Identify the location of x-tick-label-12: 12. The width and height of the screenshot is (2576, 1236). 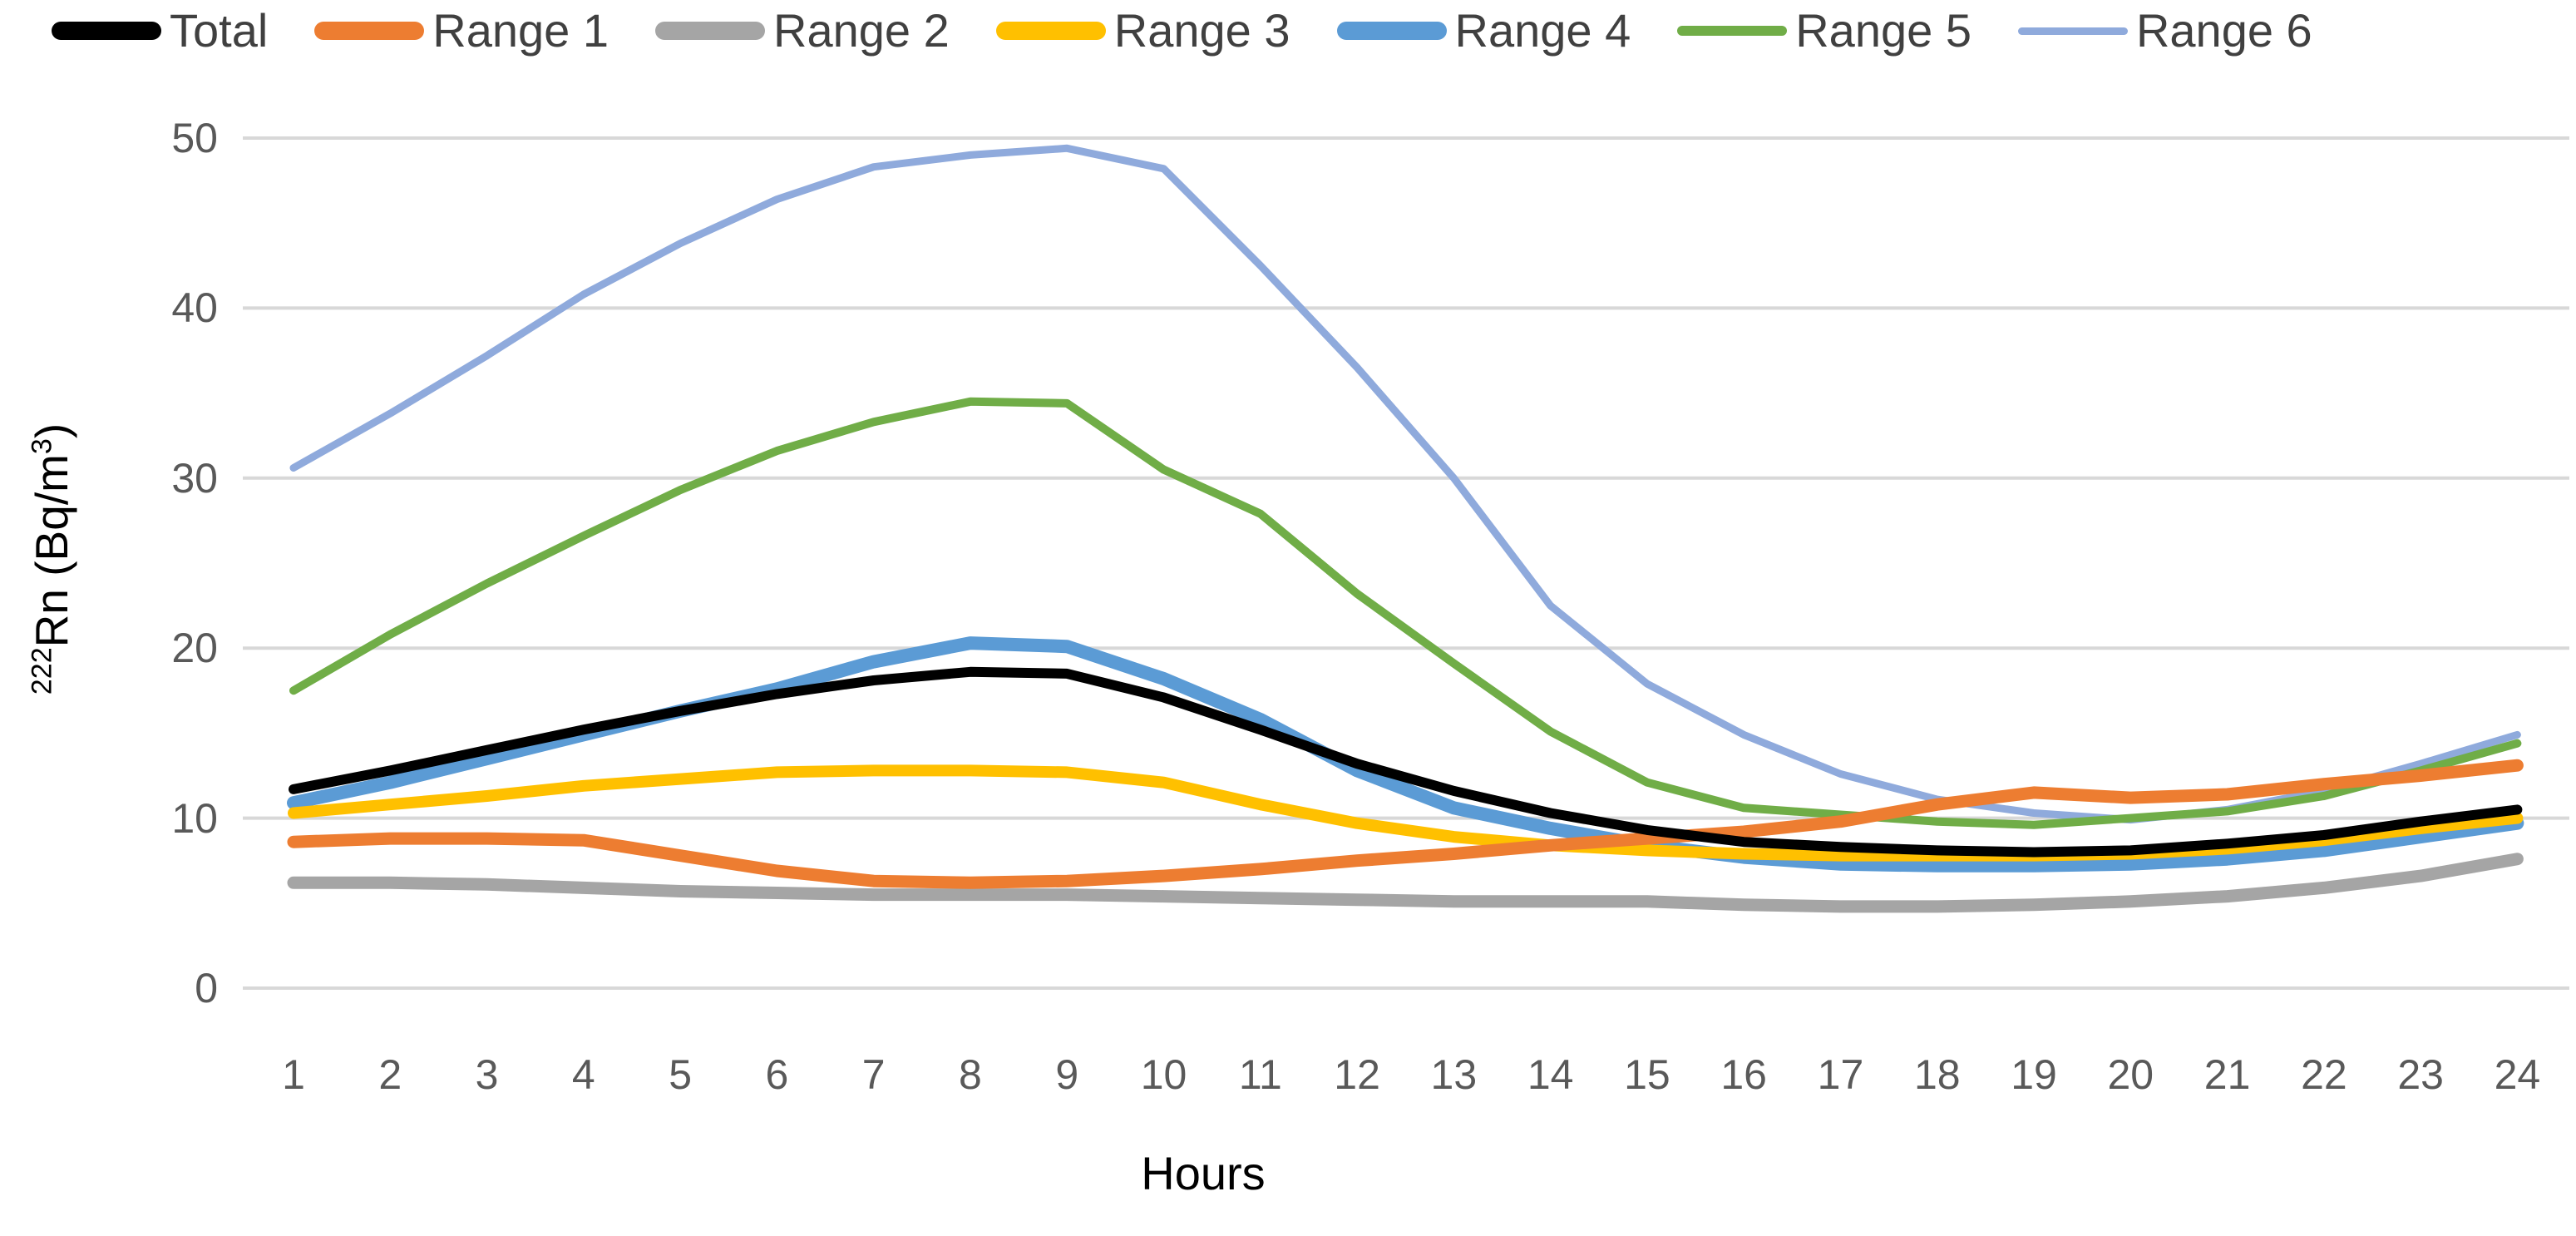
(1357, 1074).